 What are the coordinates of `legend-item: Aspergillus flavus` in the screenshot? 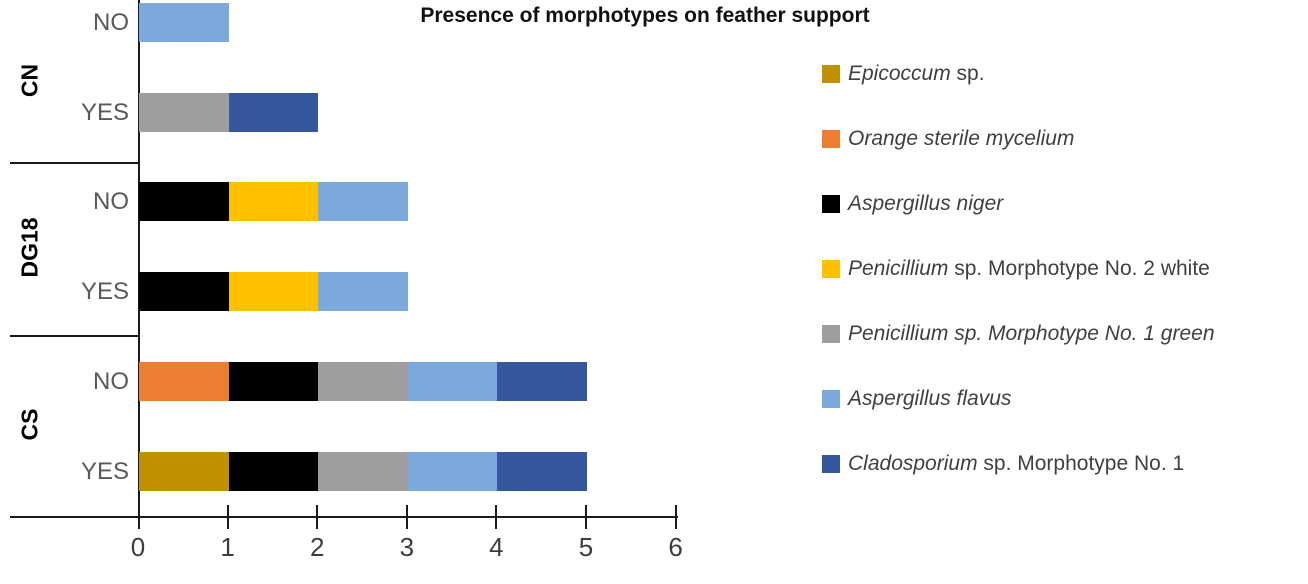 It's located at (1018, 398).